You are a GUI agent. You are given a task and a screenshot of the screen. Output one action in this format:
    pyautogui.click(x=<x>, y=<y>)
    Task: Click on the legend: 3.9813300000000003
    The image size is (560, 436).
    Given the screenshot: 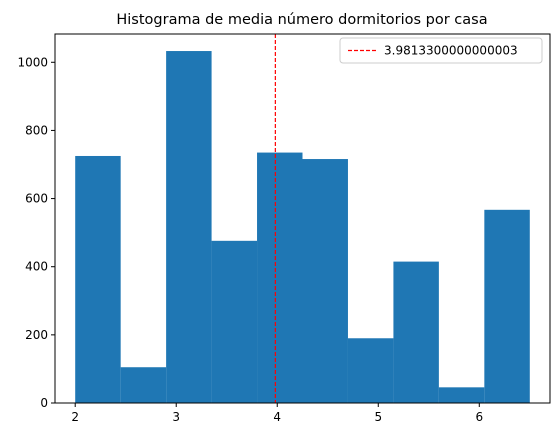 What is the action you would take?
    pyautogui.click(x=441, y=50)
    